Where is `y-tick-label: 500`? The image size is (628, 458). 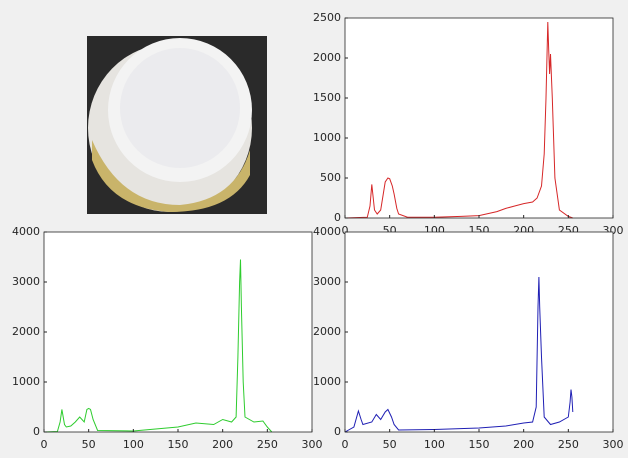
y-tick-label: 500 is located at coordinates (330, 177).